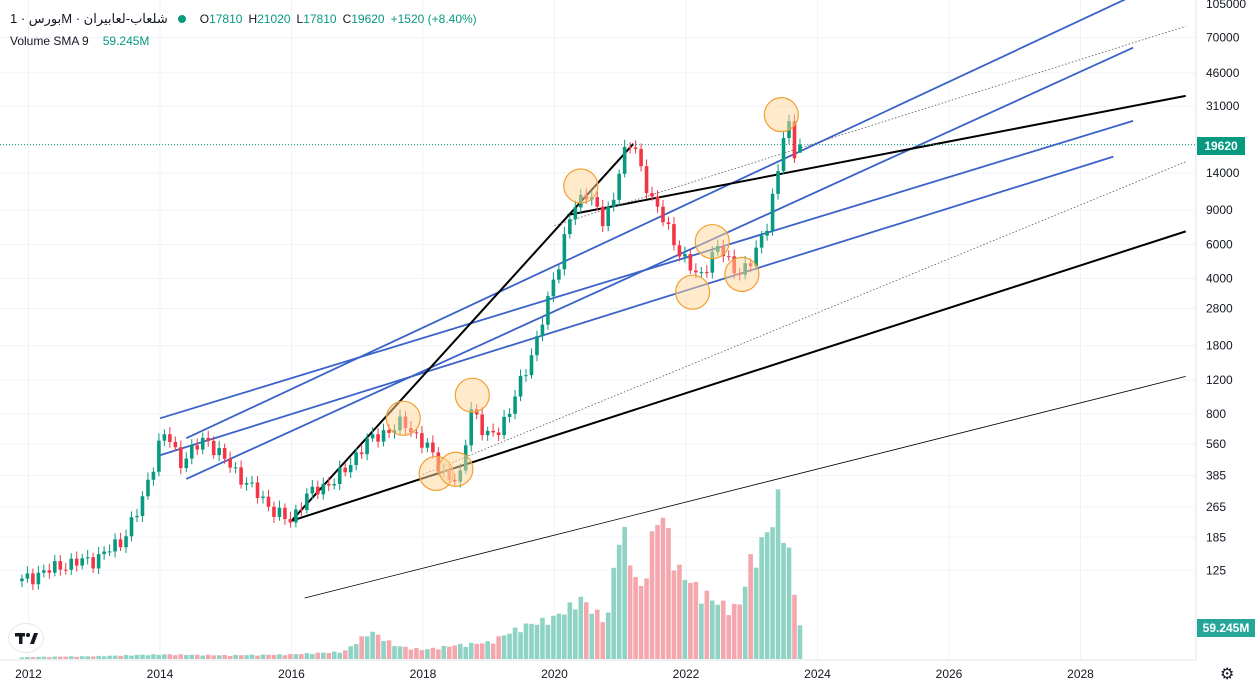 The height and width of the screenshot is (685, 1260). I want to click on time-tick-label: 2014, so click(160, 674).